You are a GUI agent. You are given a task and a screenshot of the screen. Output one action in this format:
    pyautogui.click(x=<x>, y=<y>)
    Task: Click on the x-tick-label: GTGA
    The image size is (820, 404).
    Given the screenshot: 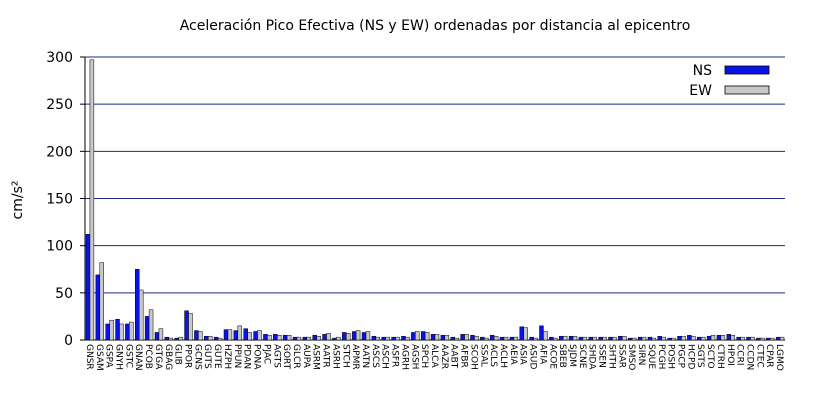 What is the action you would take?
    pyautogui.click(x=158, y=357)
    